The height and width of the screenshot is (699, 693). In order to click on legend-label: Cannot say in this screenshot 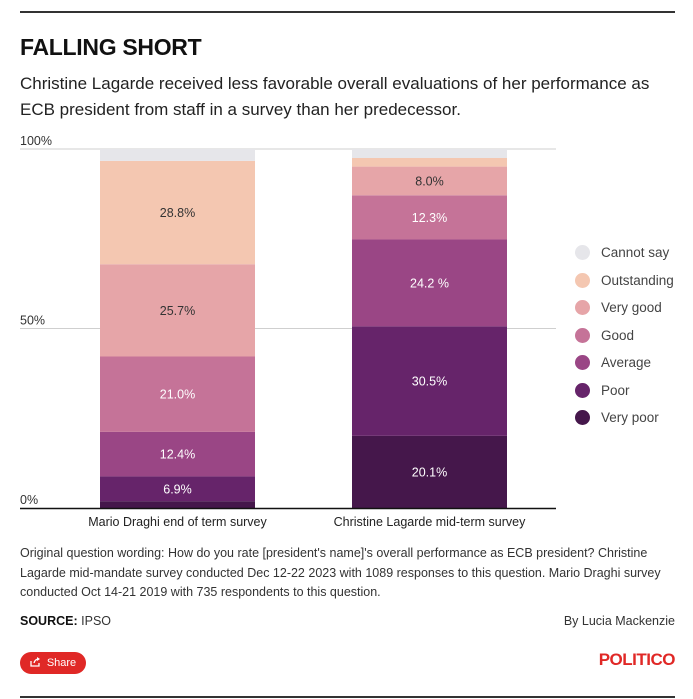, I will do `click(635, 253)`.